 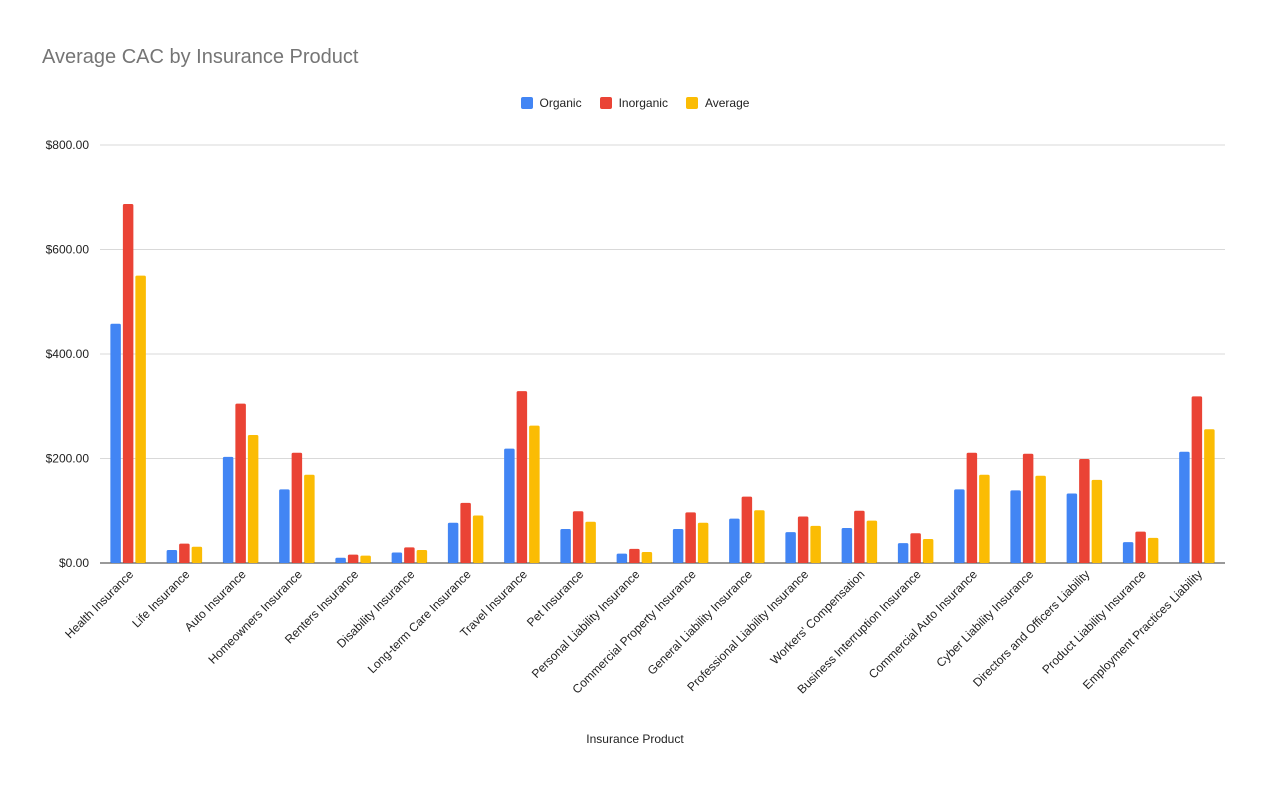 What do you see at coordinates (643, 103) in the screenshot?
I see `legend-label-inorganic: Inorganic` at bounding box center [643, 103].